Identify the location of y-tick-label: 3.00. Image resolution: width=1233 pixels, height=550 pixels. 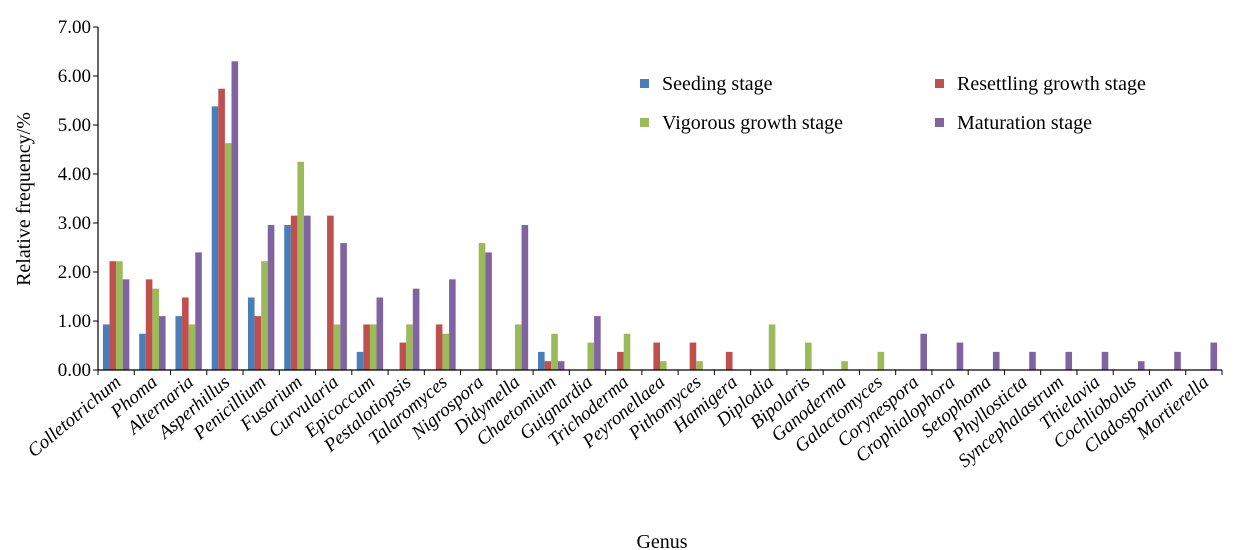
(74, 223).